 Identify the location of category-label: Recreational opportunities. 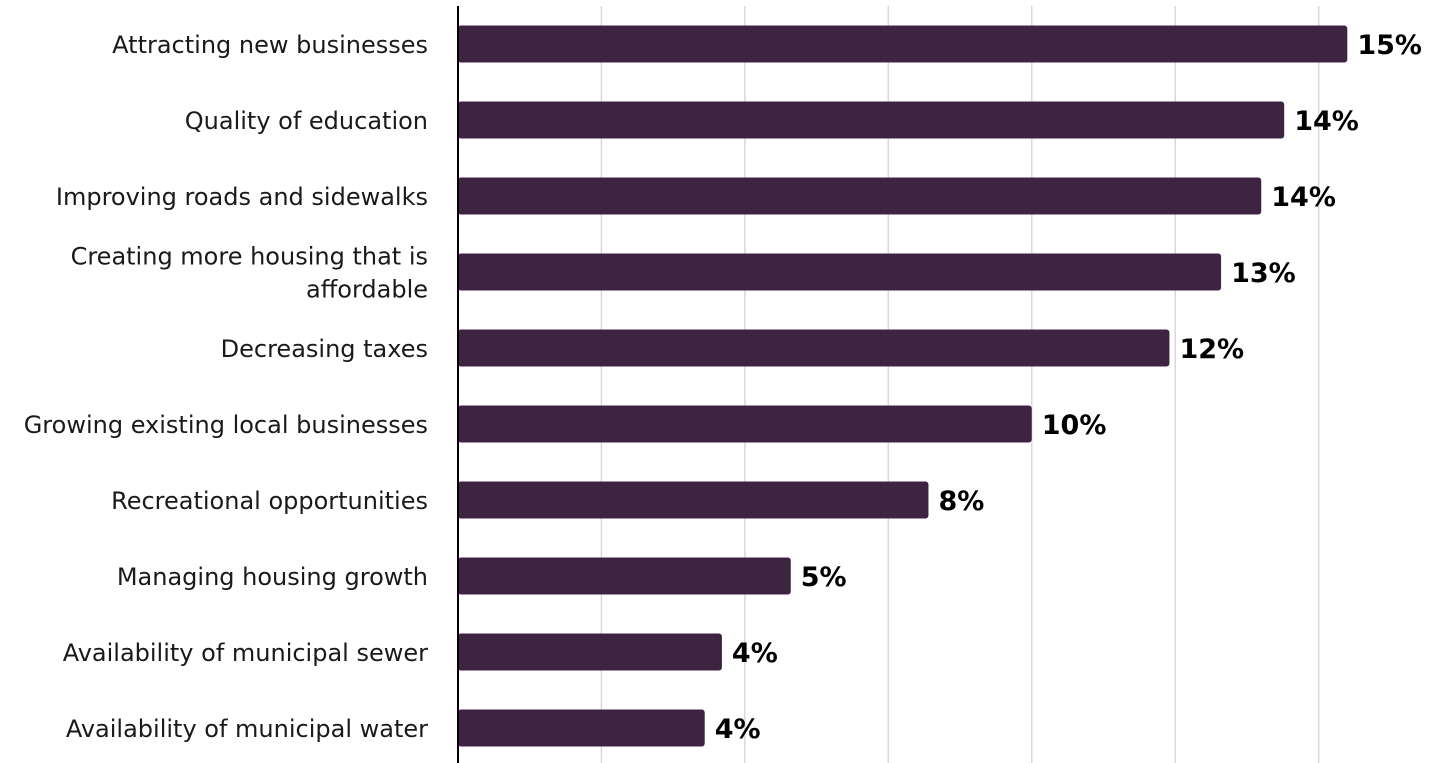
(269, 501).